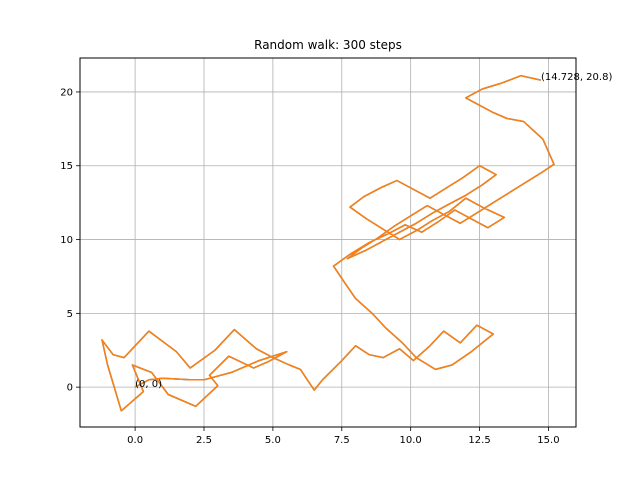 The width and height of the screenshot is (640, 480). What do you see at coordinates (328, 45) in the screenshot?
I see `chart-title: Random walk: 300 steps` at bounding box center [328, 45].